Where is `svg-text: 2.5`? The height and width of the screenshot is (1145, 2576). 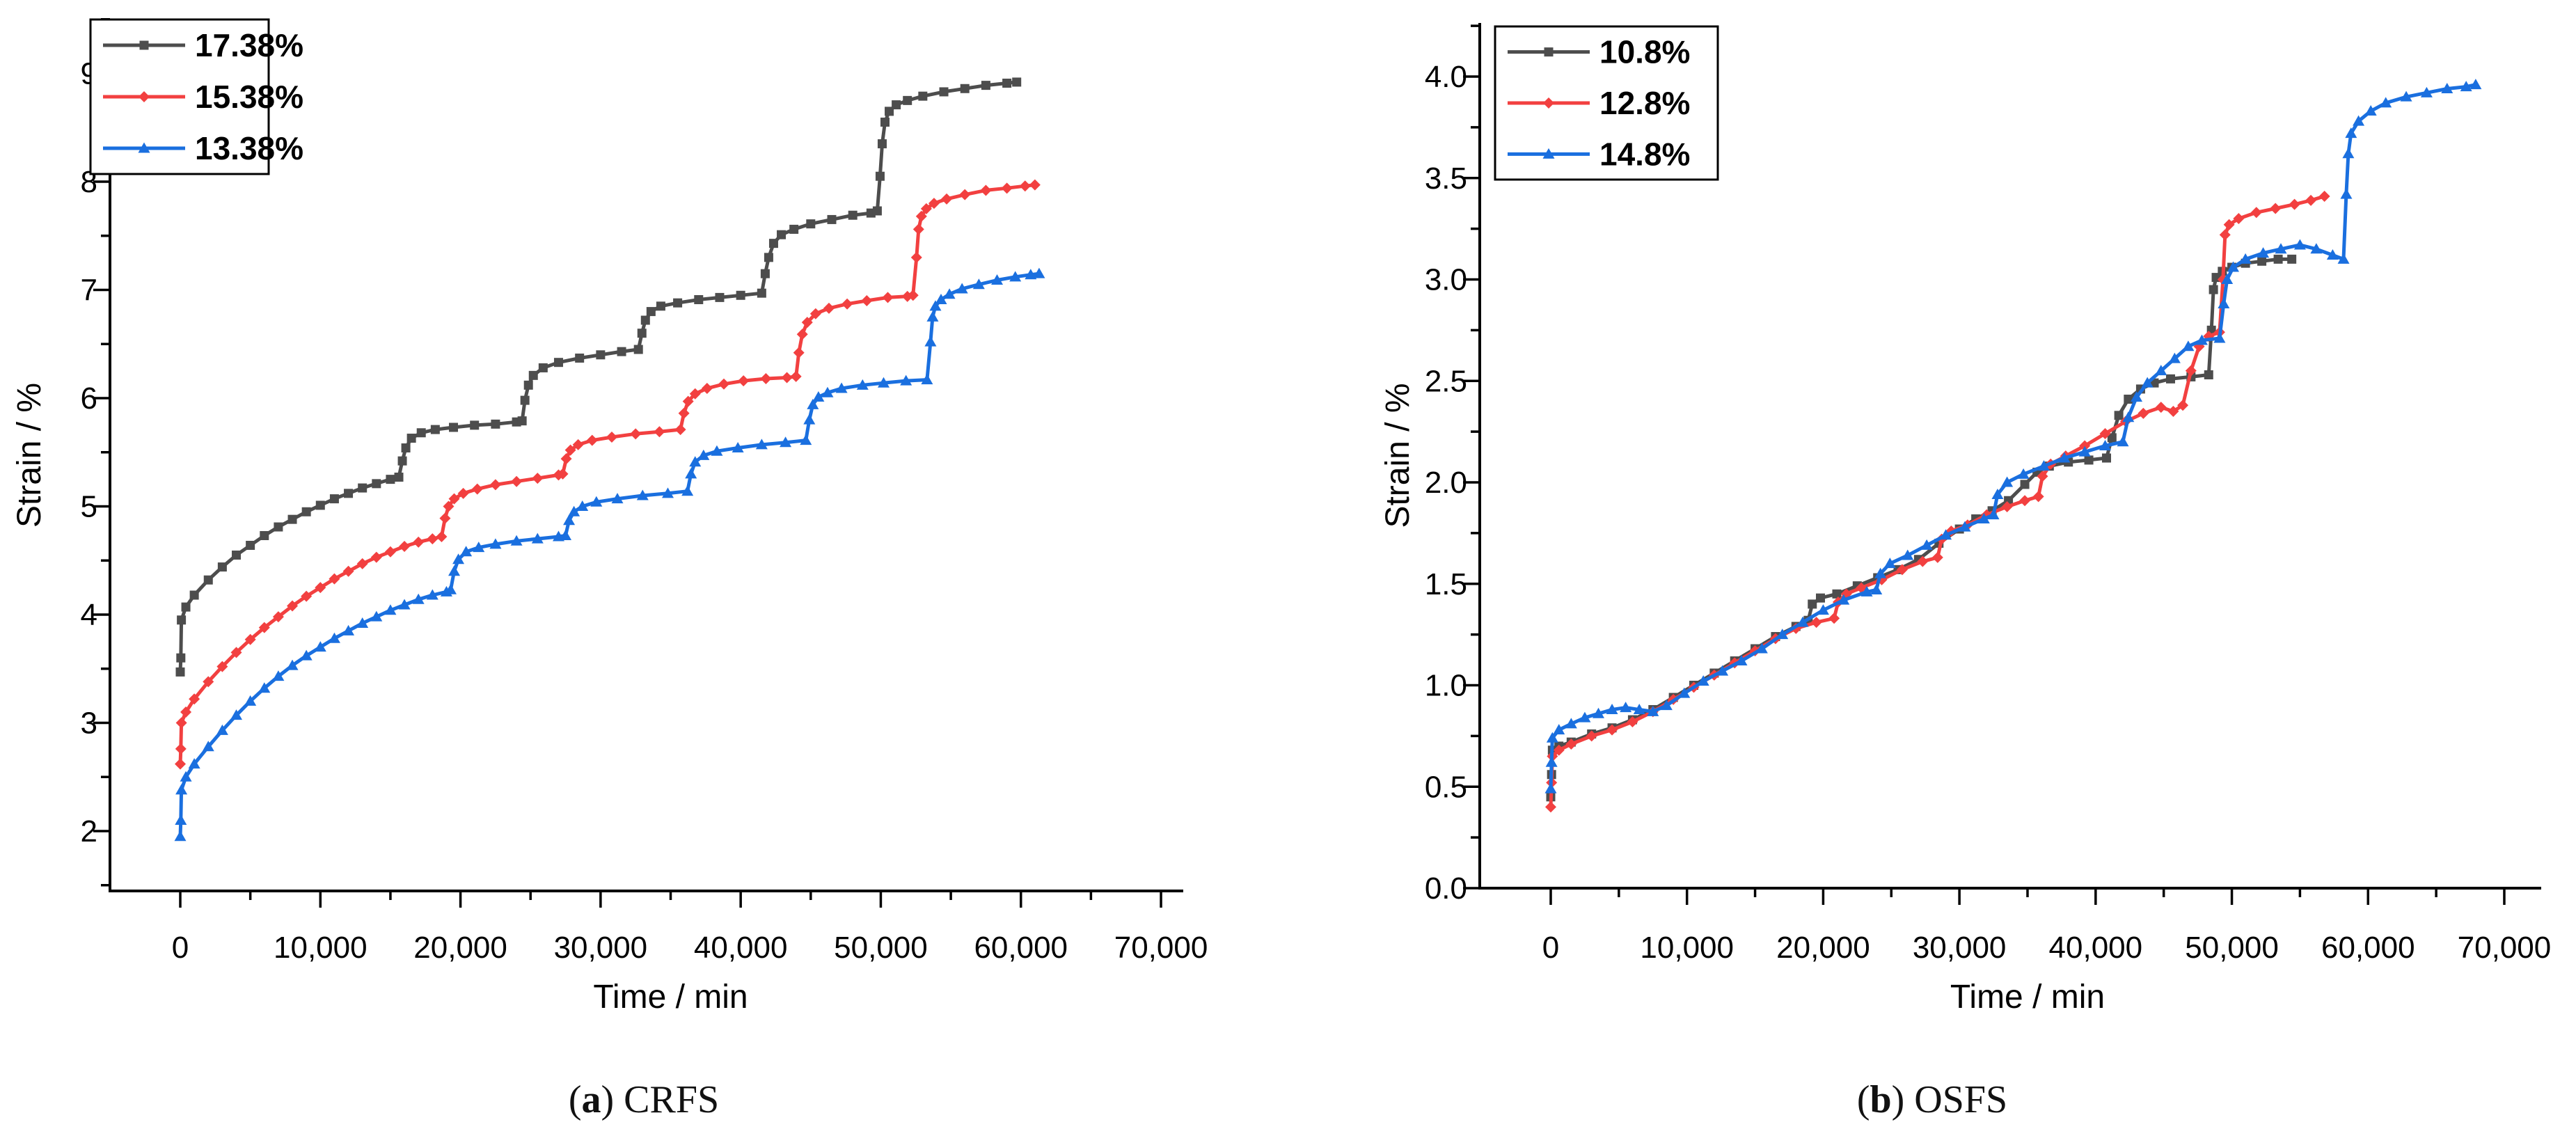
svg-text: 2.5 is located at coordinates (1446, 381).